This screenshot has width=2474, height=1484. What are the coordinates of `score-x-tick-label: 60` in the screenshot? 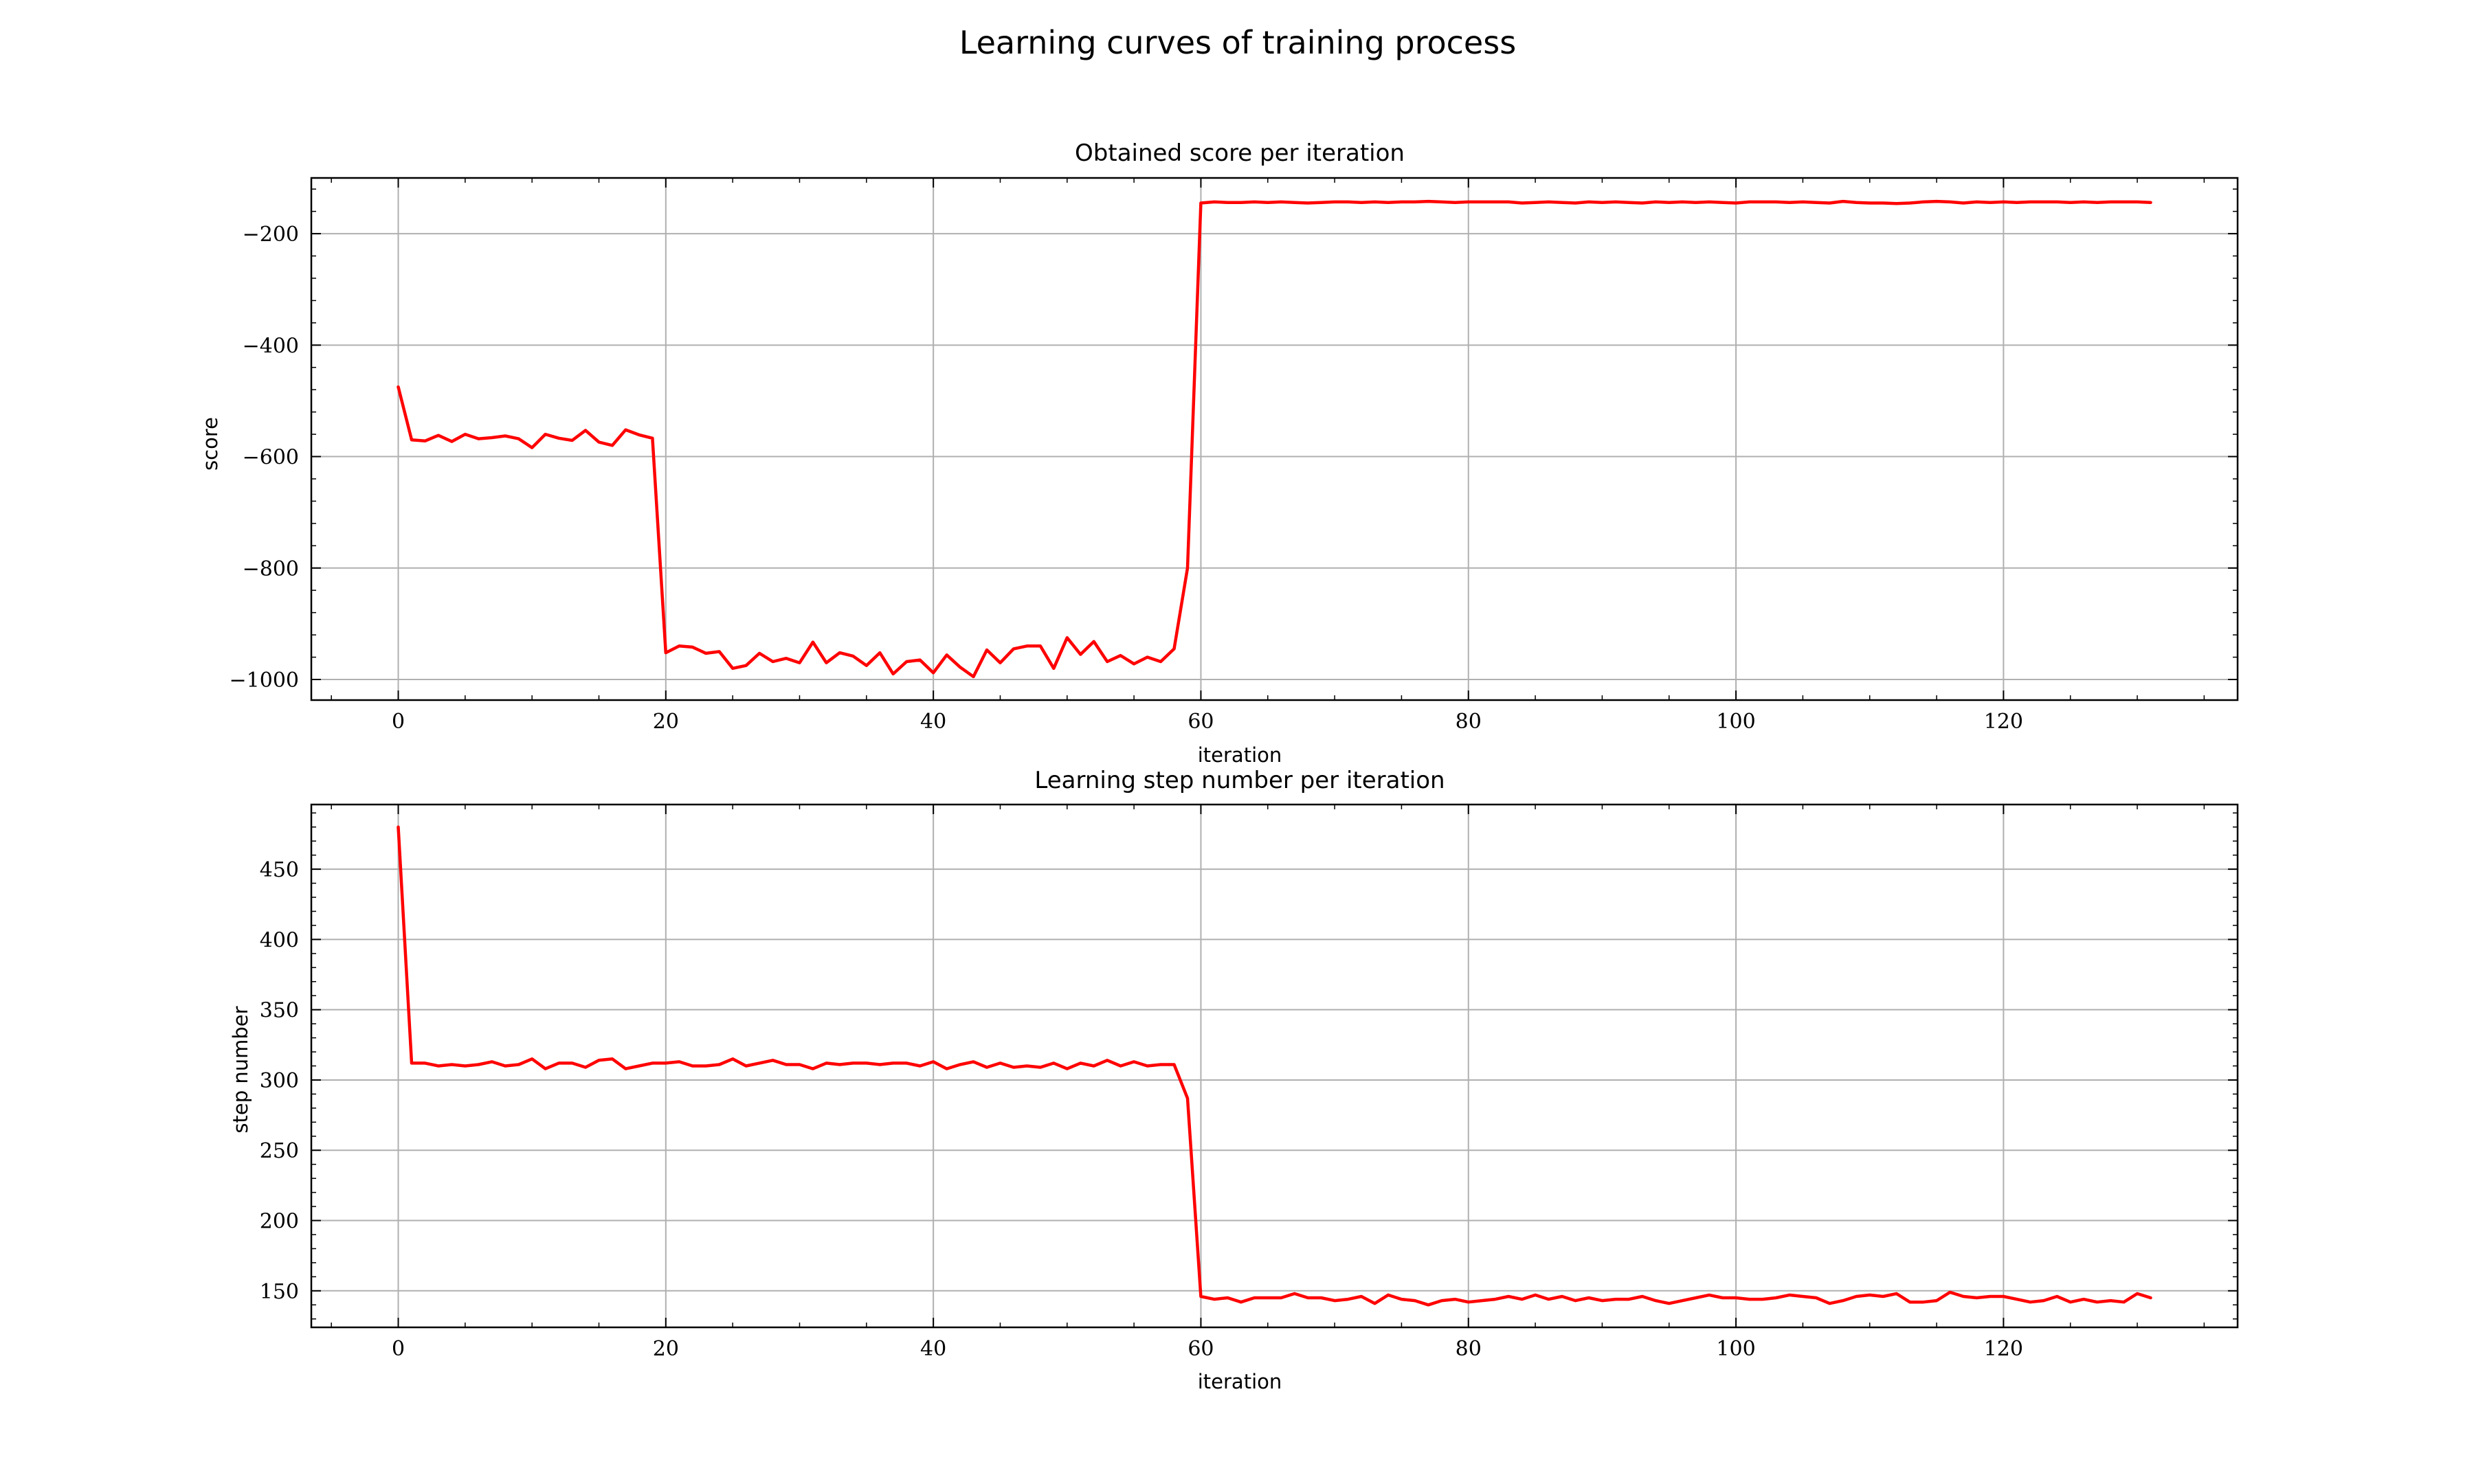 It's located at (1201, 722).